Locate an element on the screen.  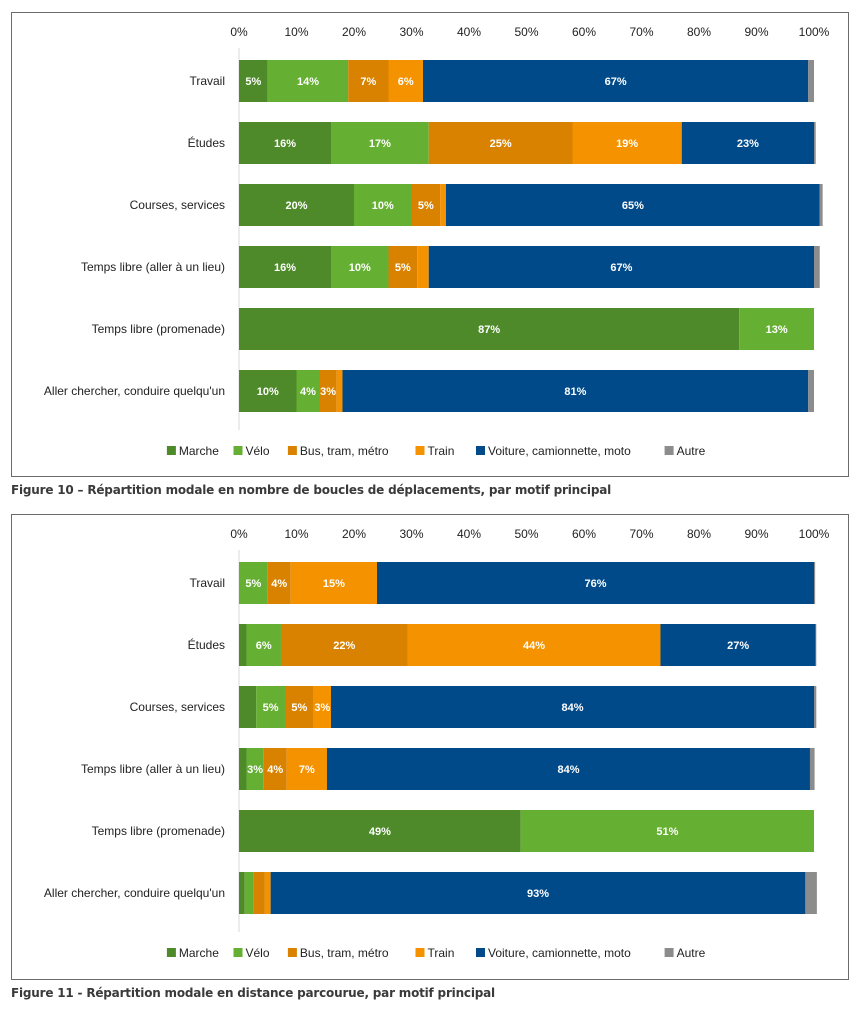
legend-label: Vélo is located at coordinates (258, 953).